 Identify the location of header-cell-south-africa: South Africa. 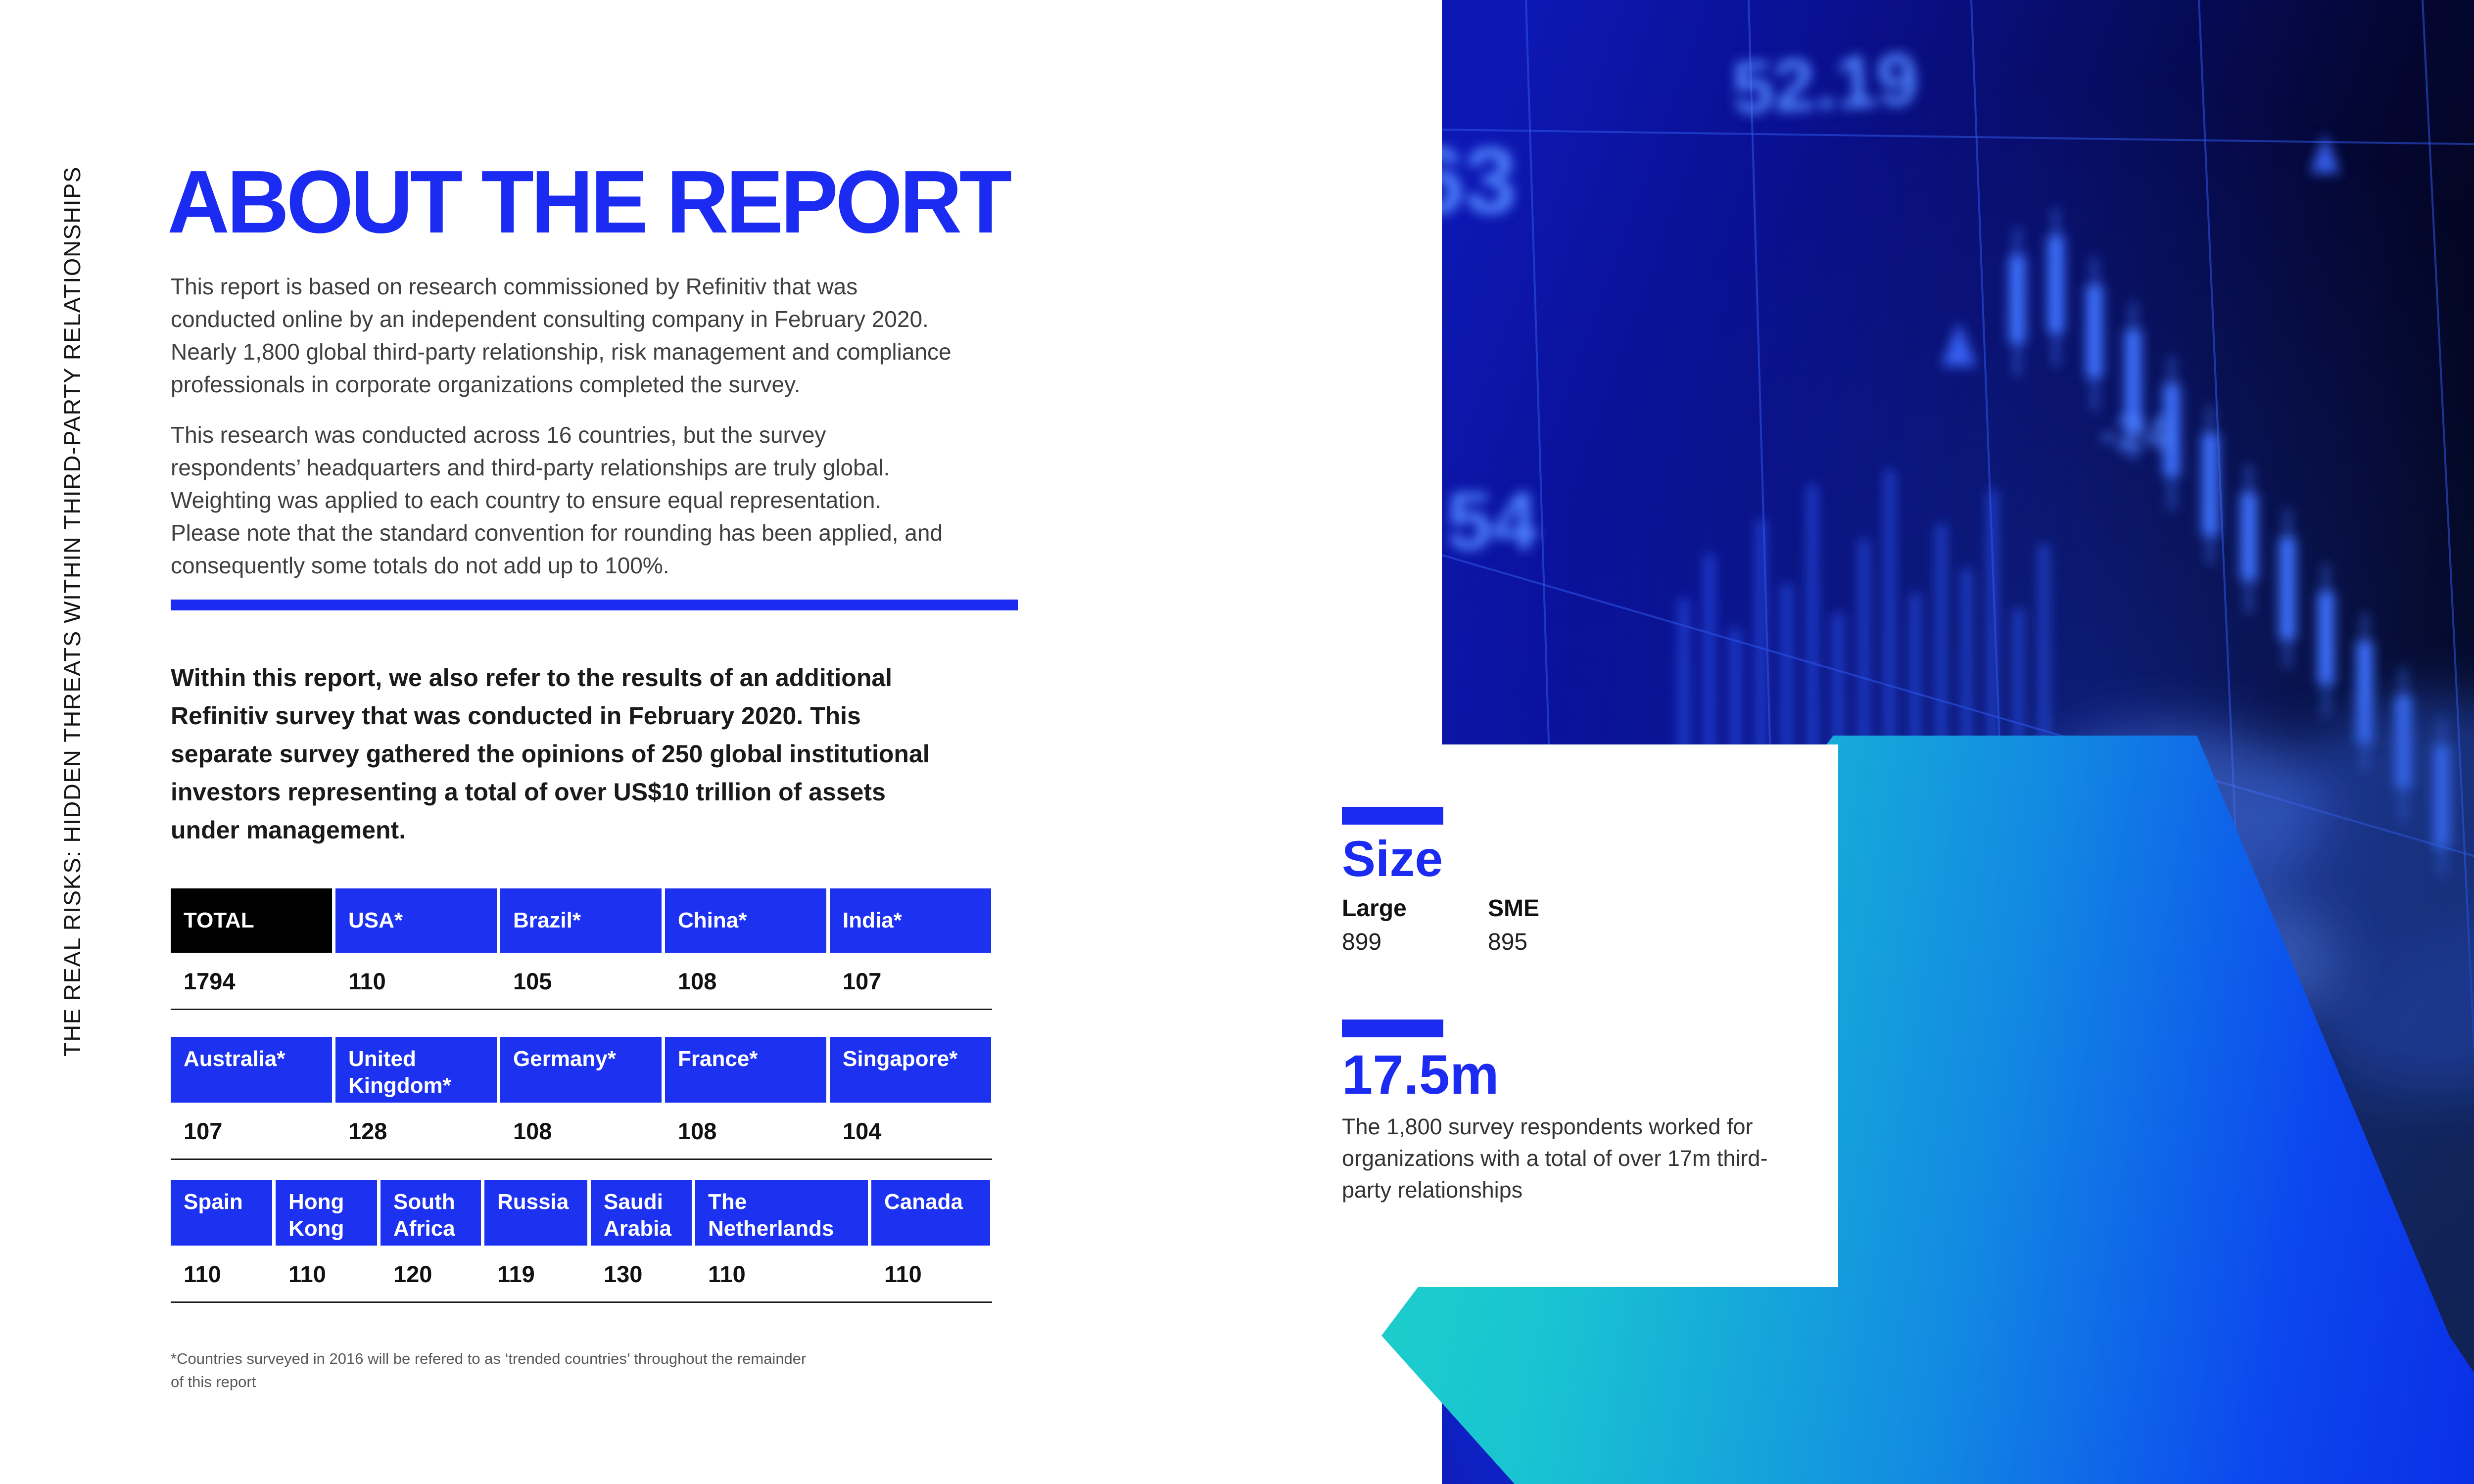
(431, 1213).